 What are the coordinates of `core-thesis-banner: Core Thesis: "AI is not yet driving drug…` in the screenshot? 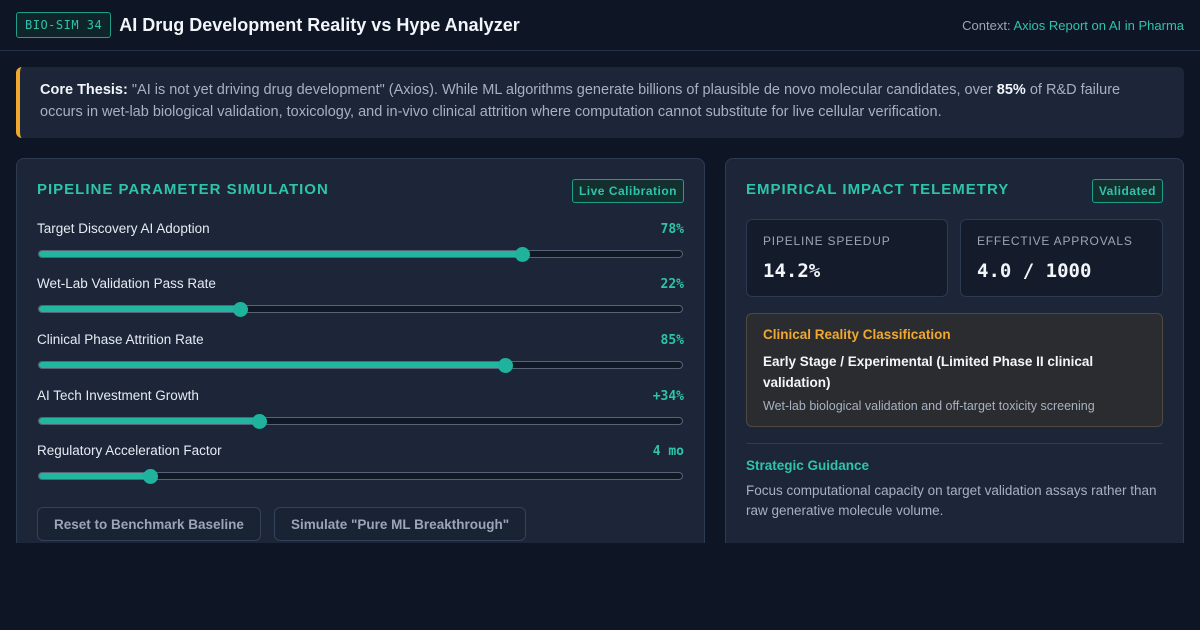 It's located at (600, 102).